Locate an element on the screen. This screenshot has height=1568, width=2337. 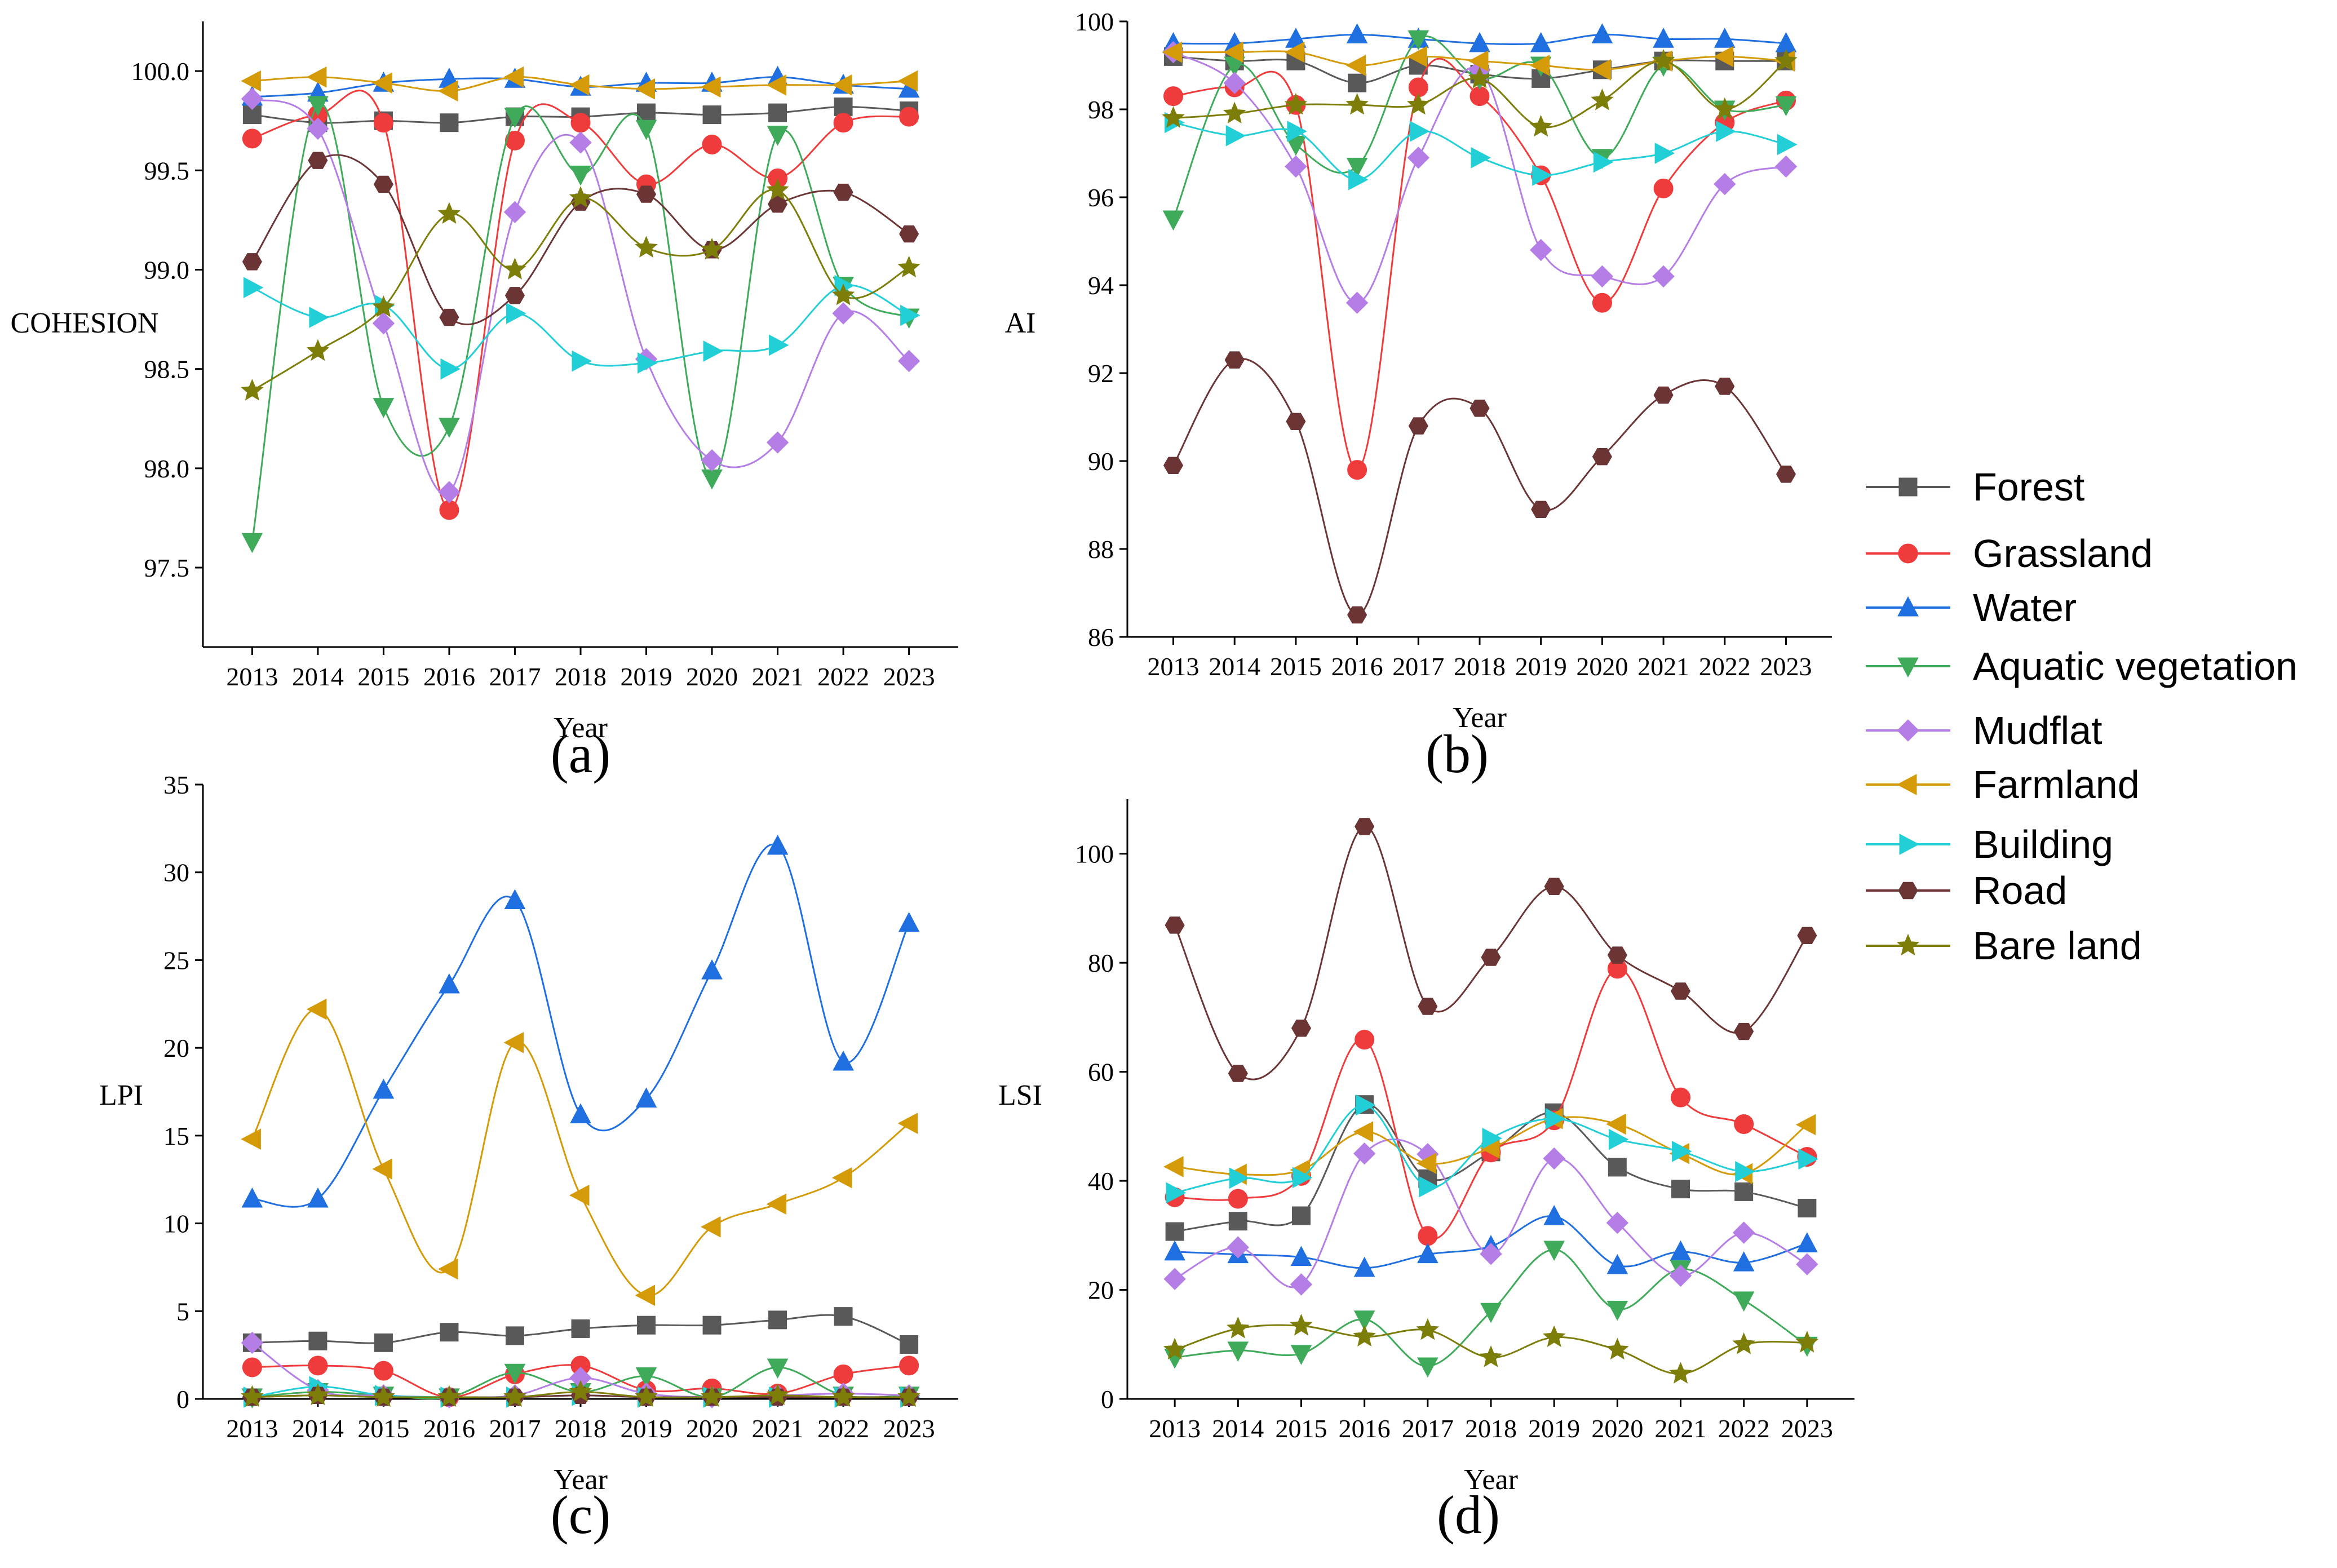
legend-label: Bare land is located at coordinates (2057, 946).